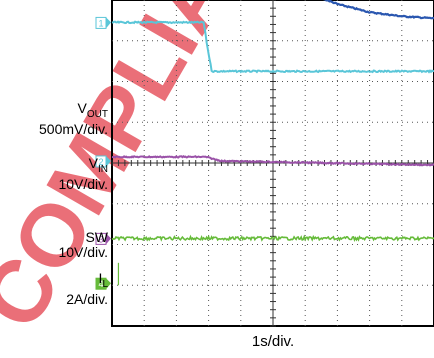 This screenshot has height=358, width=434. What do you see at coordinates (100, 162) in the screenshot?
I see `channel-marker-number: 2` at bounding box center [100, 162].